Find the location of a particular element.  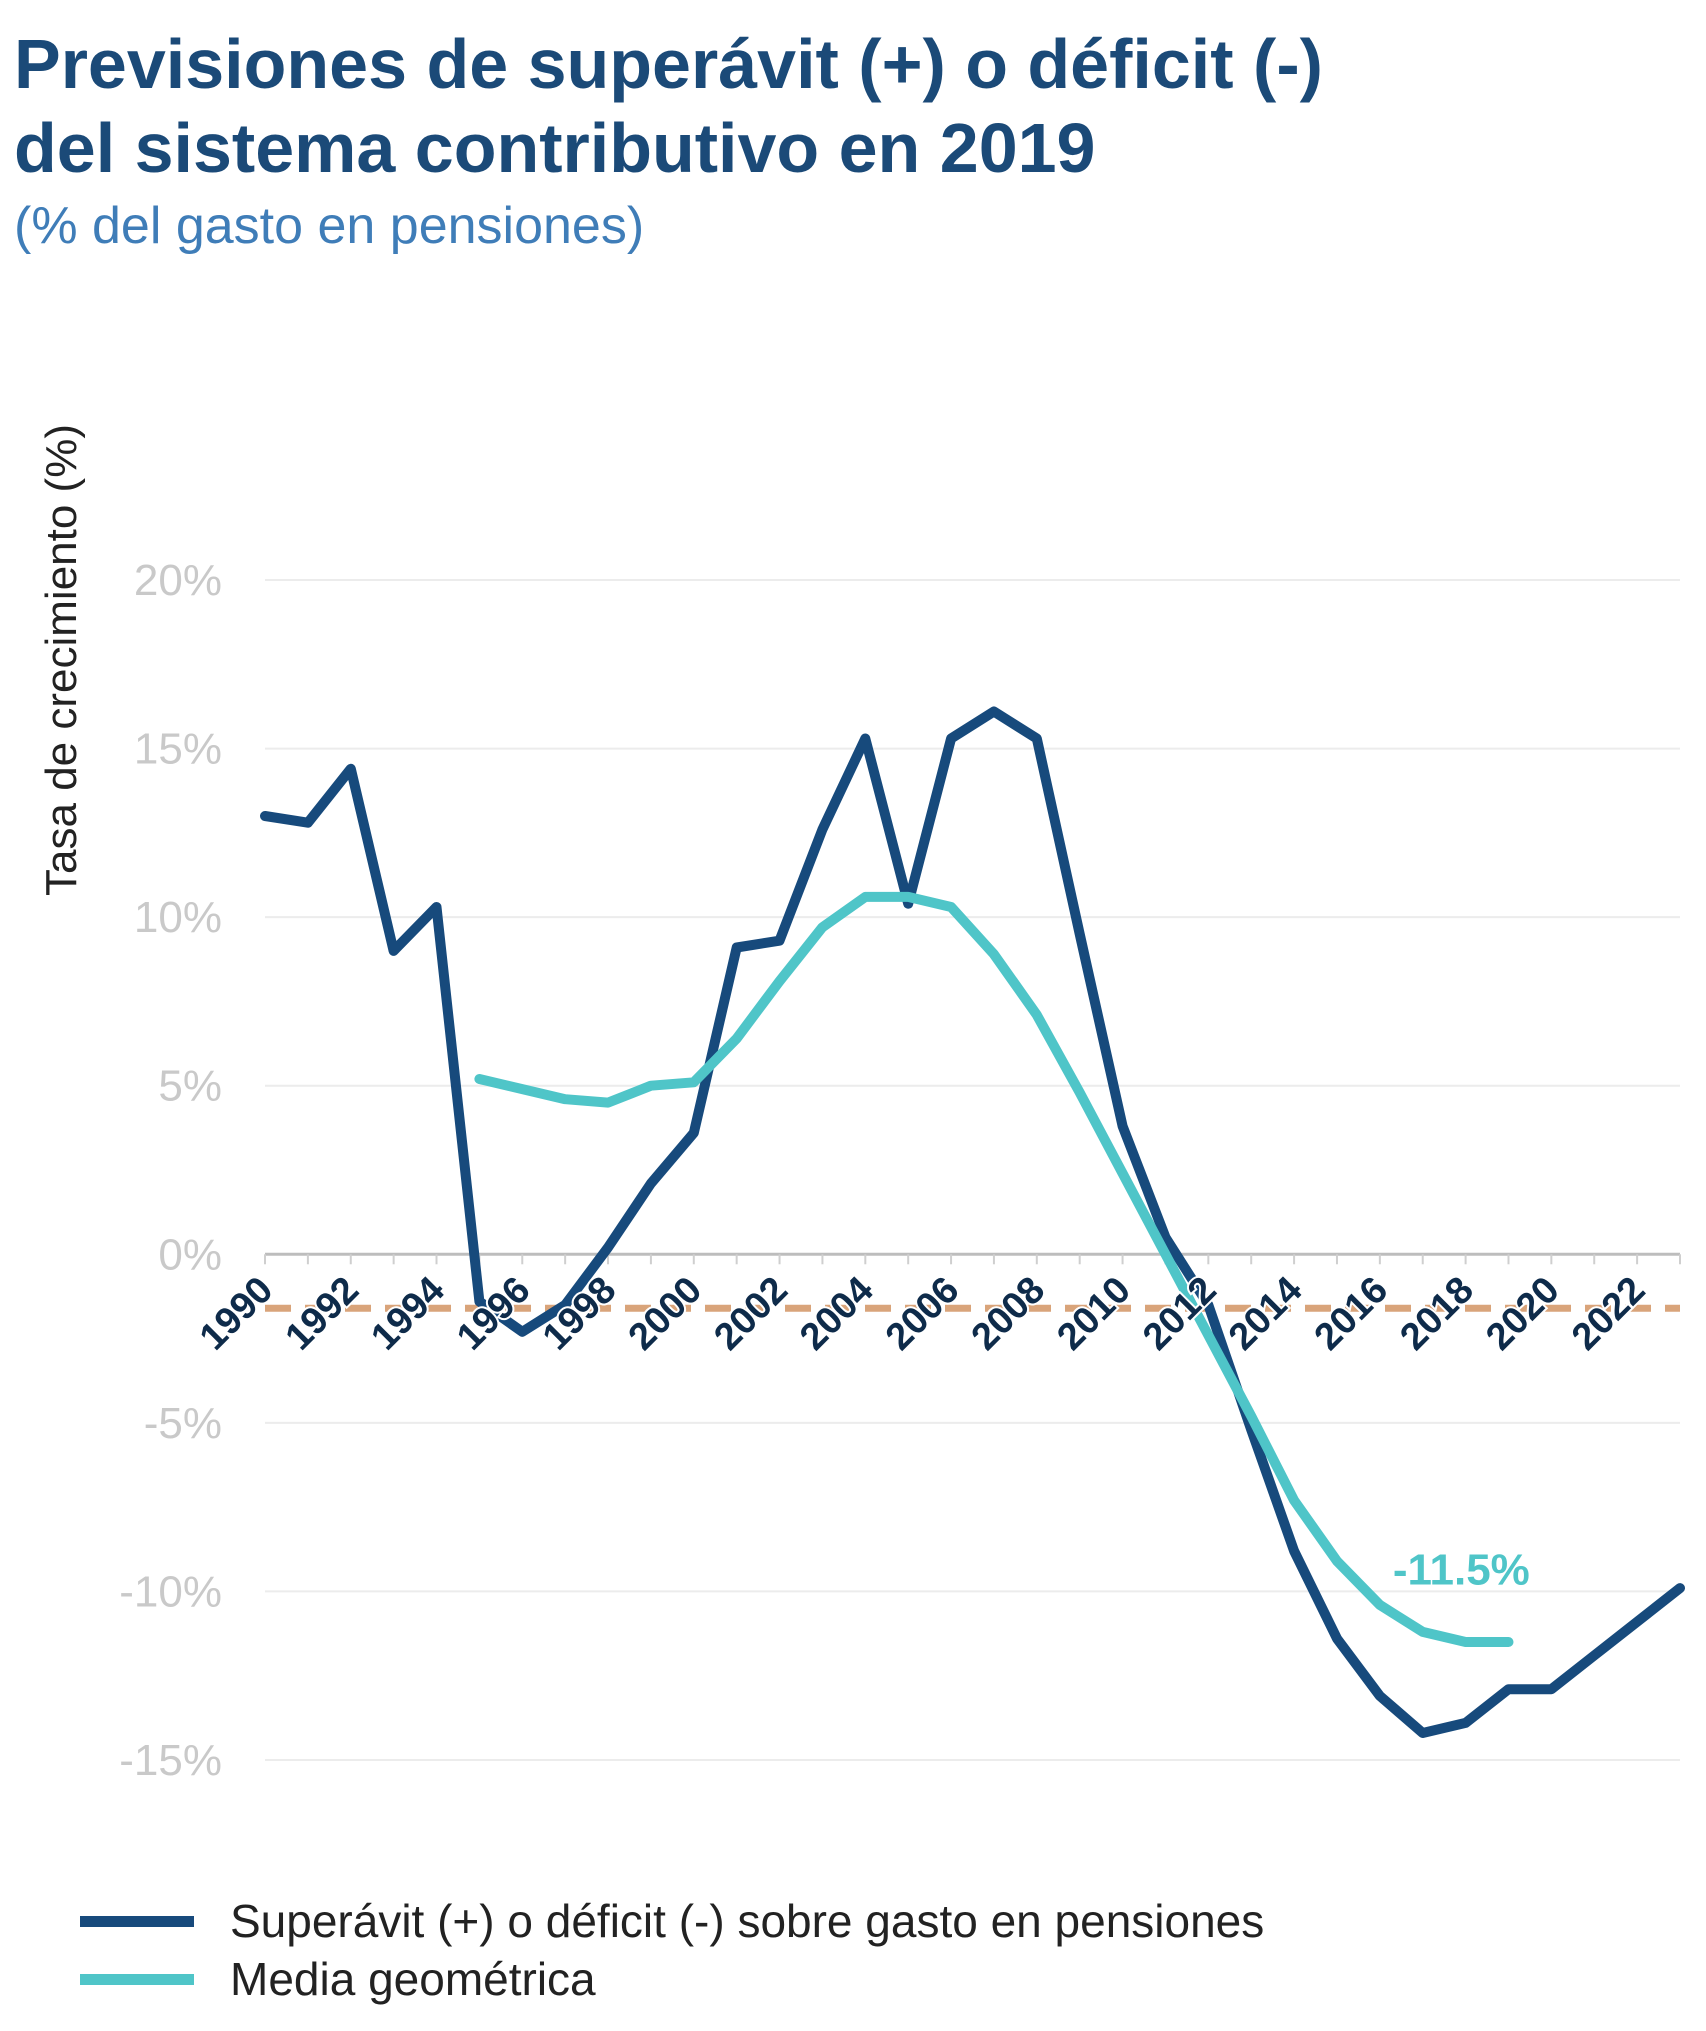

x-tick-label: 2008 is located at coordinates (1008, 1313).